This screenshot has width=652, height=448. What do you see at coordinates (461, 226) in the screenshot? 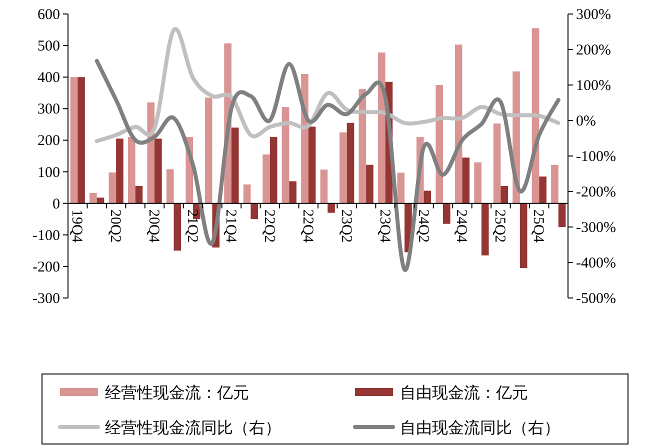
I see `x-tick-label: 24Q4` at bounding box center [461, 226].